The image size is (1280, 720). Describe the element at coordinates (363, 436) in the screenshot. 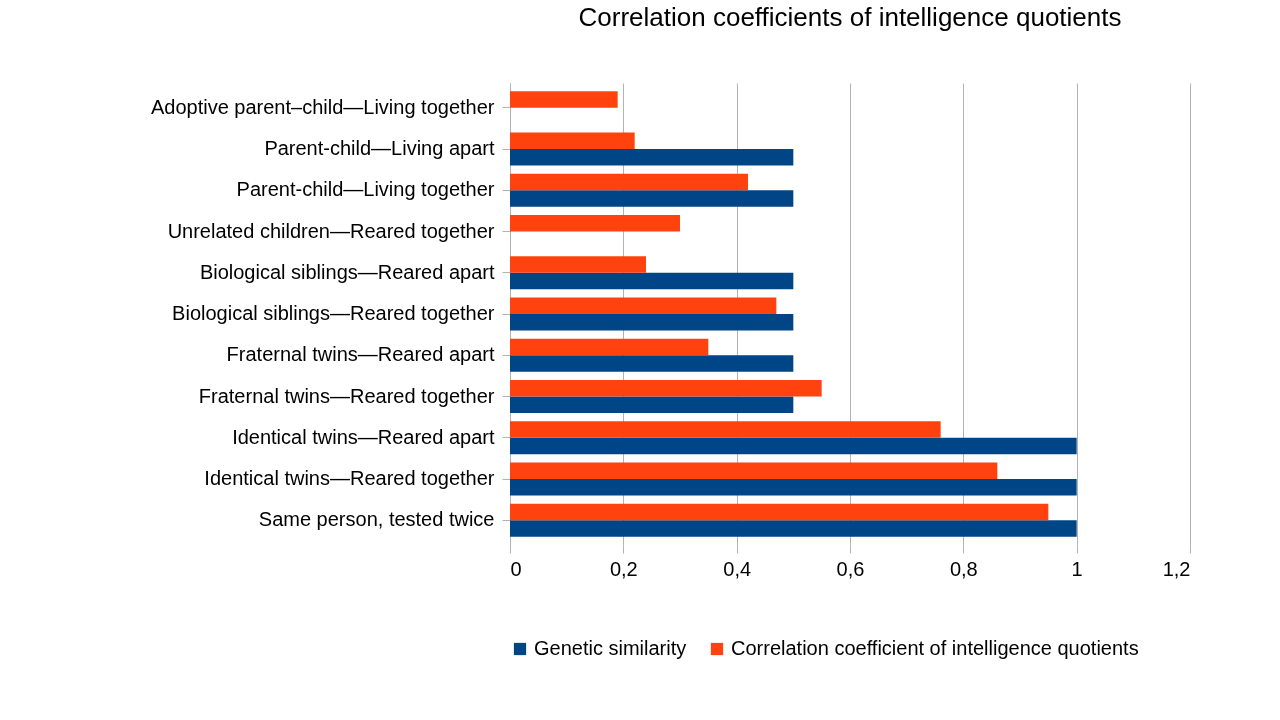

I see `y-tick-label: Identical twins—Reared apart` at that location.